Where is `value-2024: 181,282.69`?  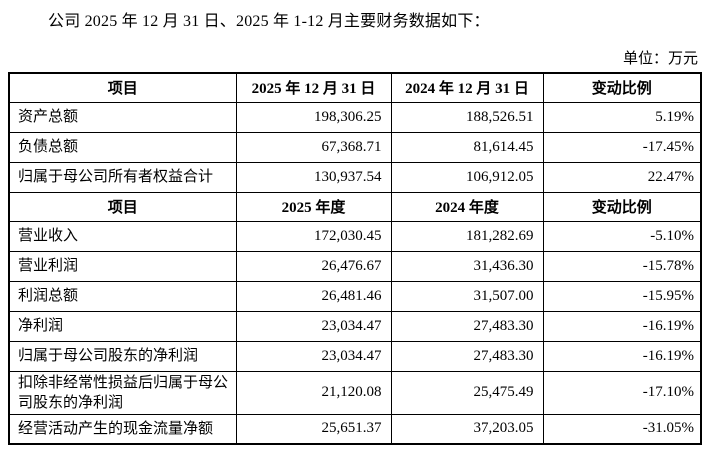 value-2024: 181,282.69 is located at coordinates (467, 236).